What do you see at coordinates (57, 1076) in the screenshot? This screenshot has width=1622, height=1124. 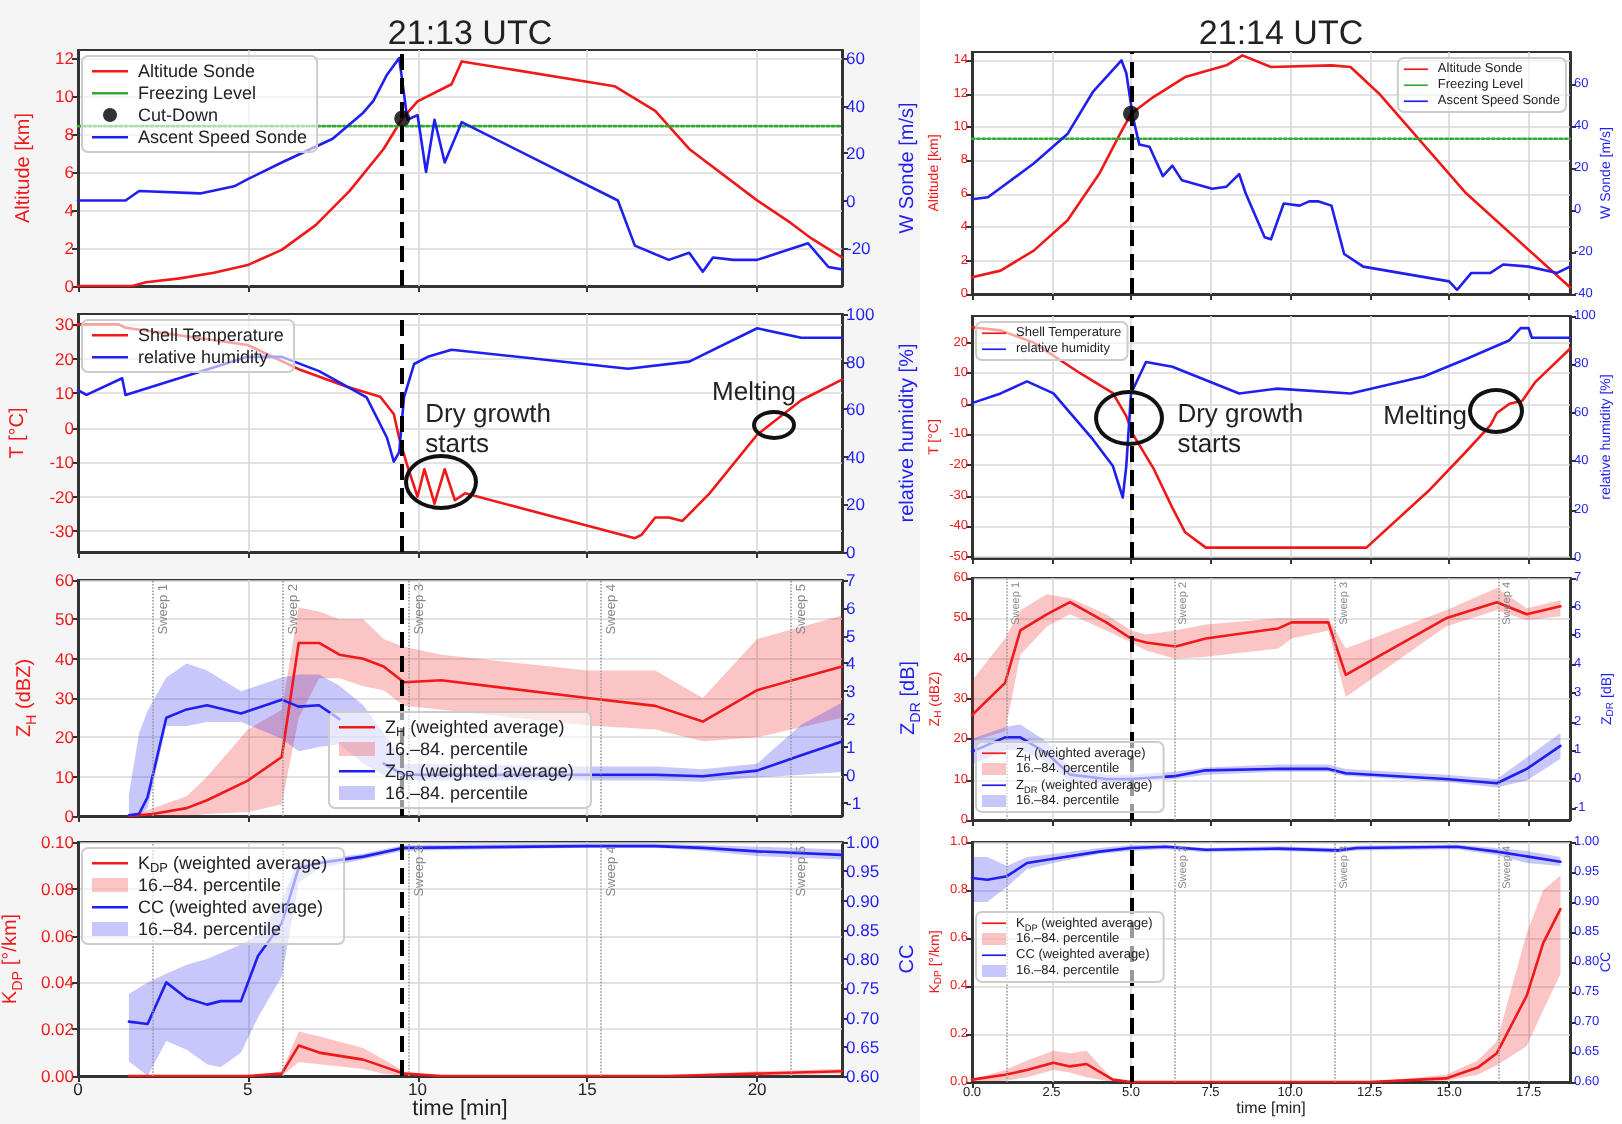 I see `y-tick-label: 0.00` at bounding box center [57, 1076].